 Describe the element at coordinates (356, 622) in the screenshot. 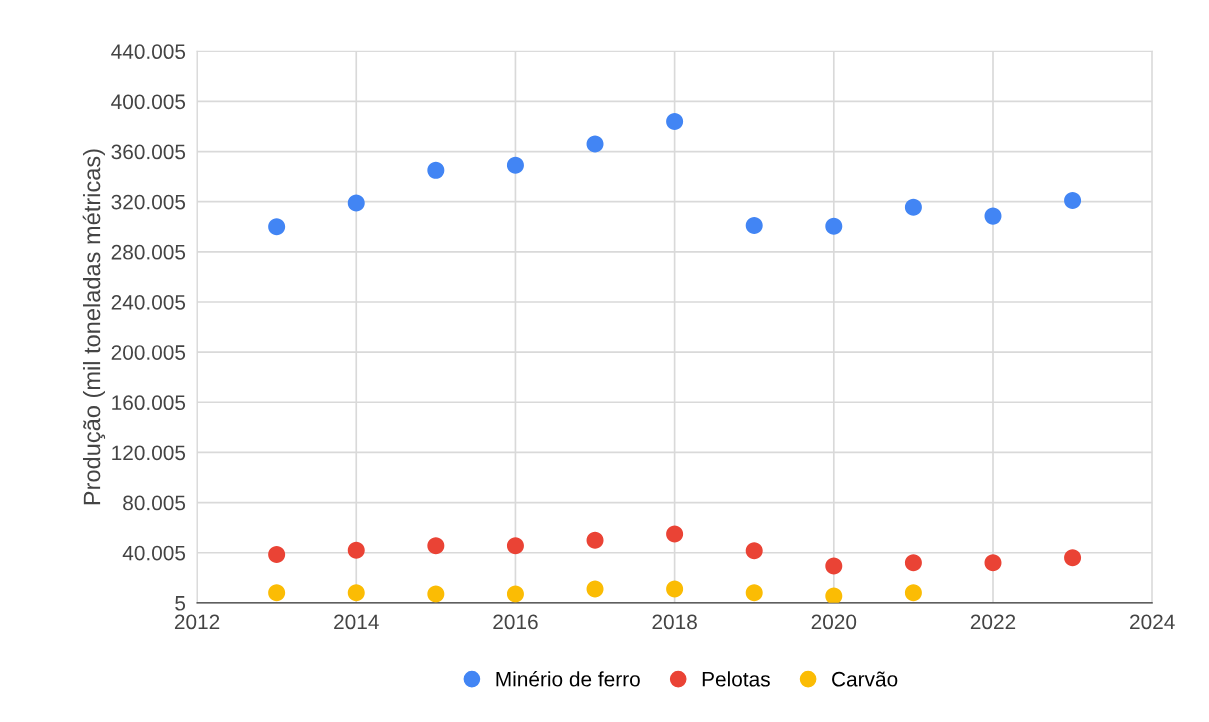

I see `x-tick-label: 2014` at that location.